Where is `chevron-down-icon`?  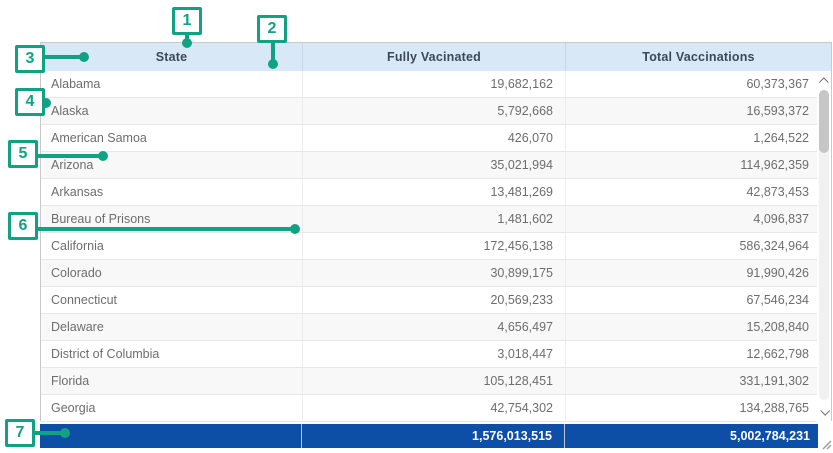
chevron-down-icon is located at coordinates (824, 410).